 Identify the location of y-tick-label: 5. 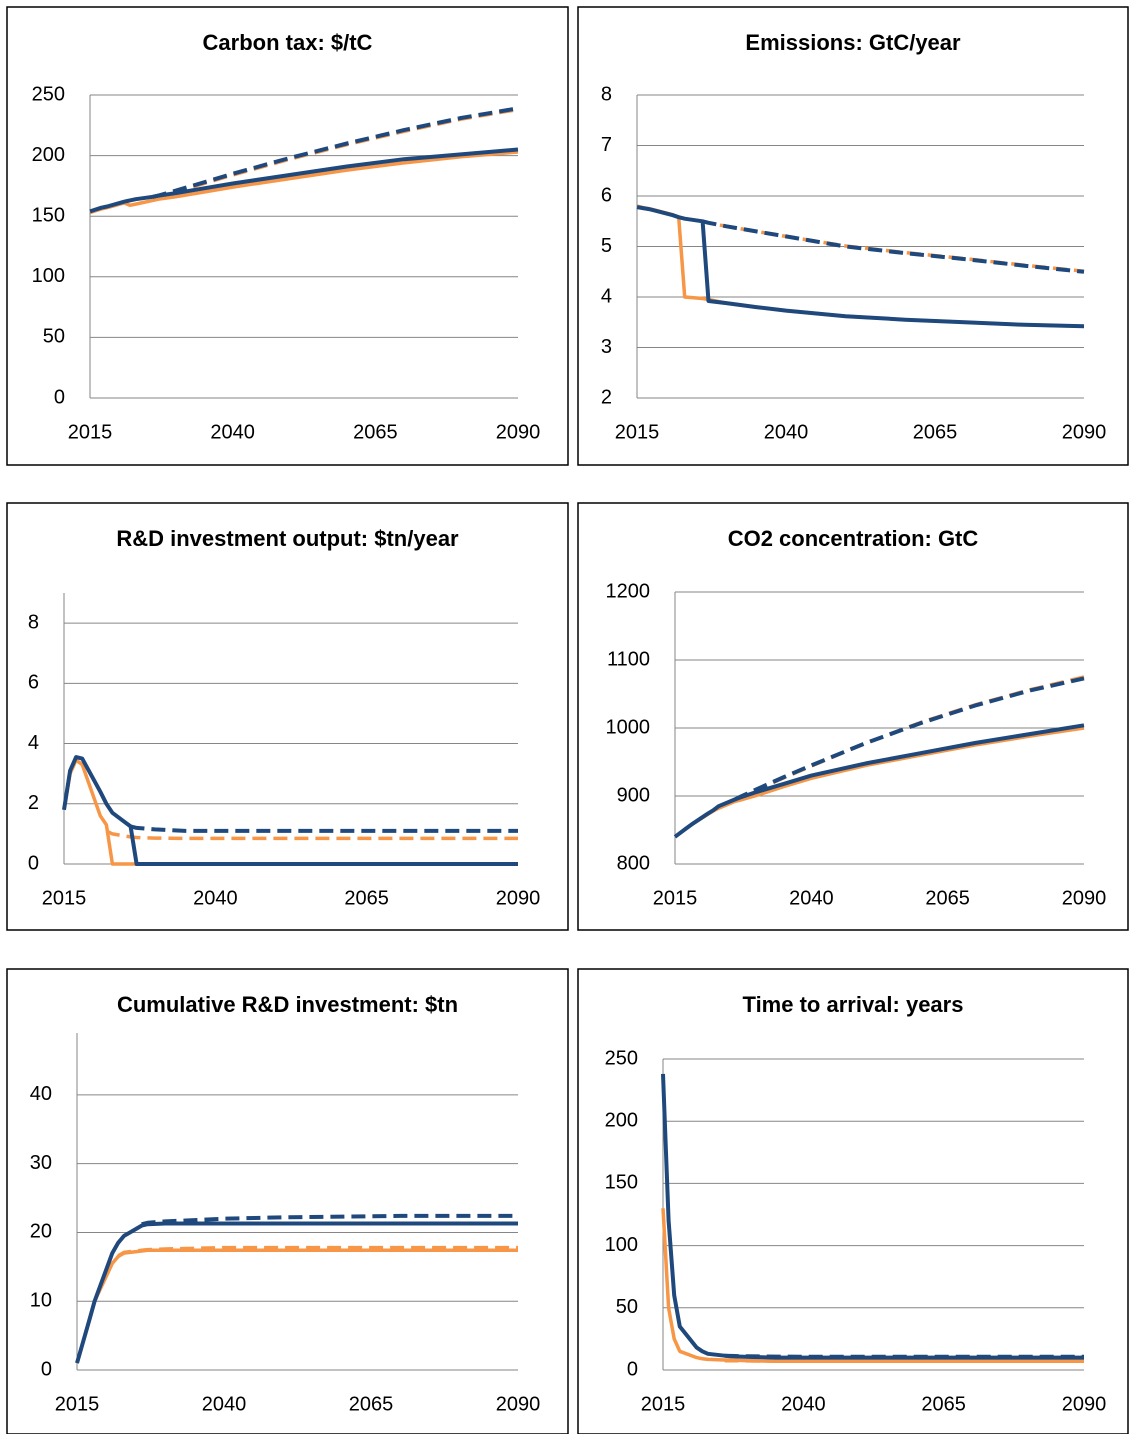
(606, 246).